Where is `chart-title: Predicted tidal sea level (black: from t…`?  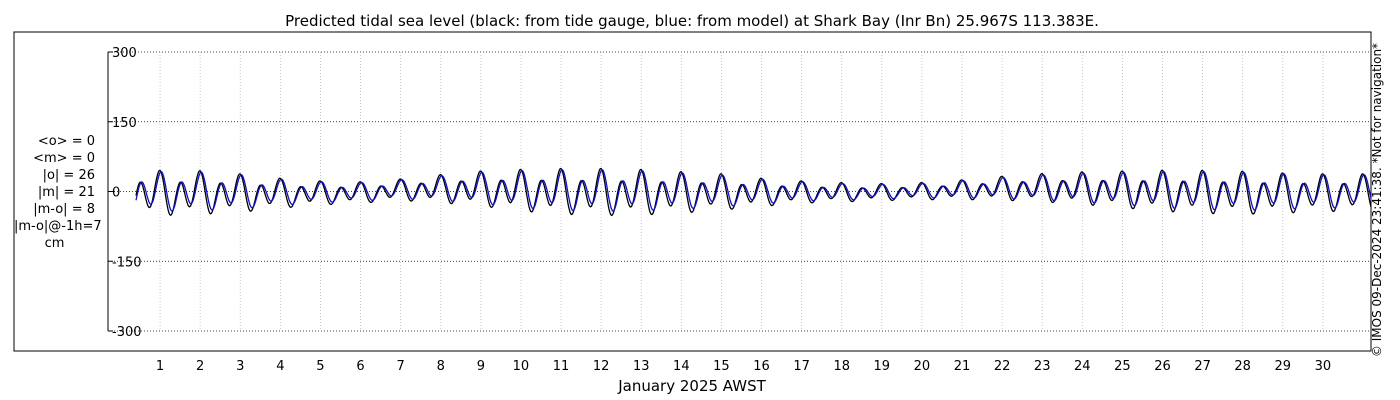
chart-title: Predicted tidal sea level (black: from t… is located at coordinates (692, 21).